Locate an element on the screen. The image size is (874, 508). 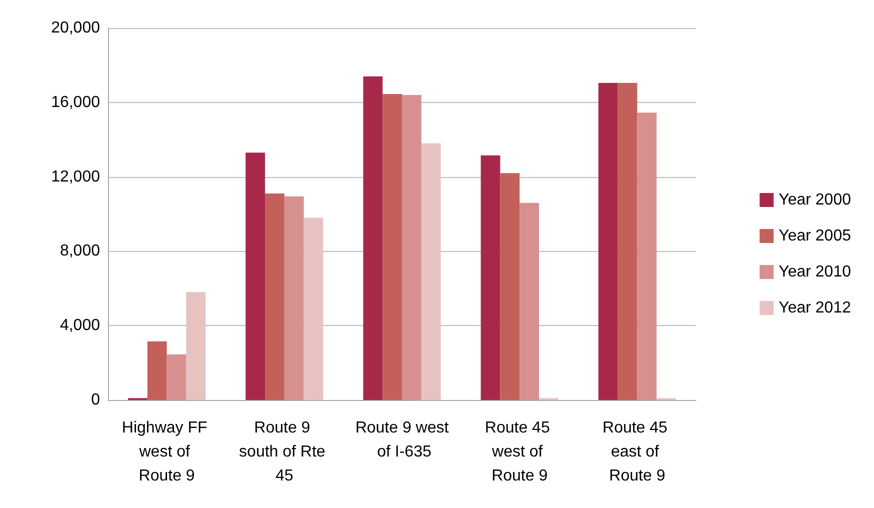
y-tick-label: 8,000 is located at coordinates (80, 251).